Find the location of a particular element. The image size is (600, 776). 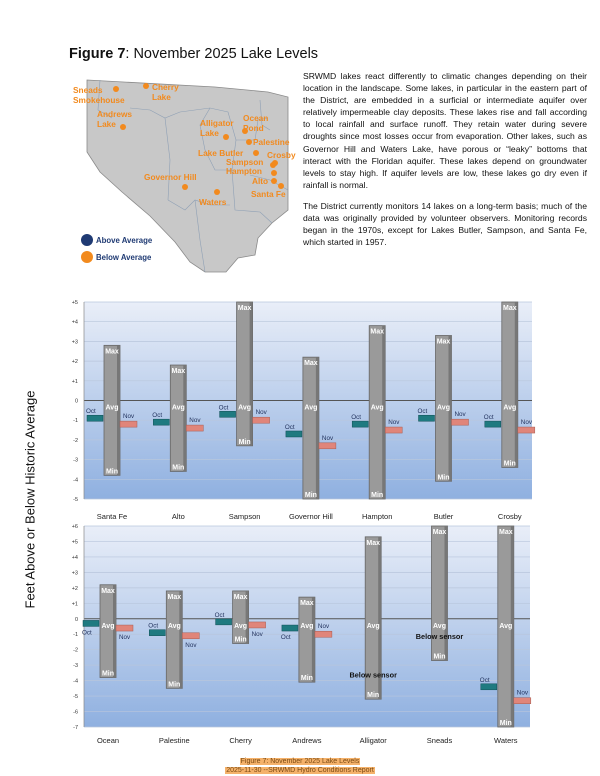

y-tick-label: -5 is located at coordinates (75, 500).